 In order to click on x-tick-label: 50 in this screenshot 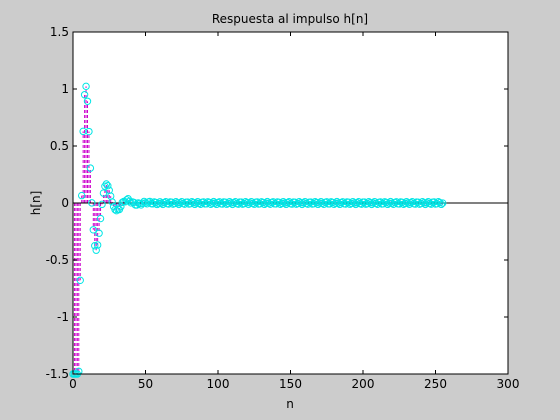, I will do `click(145, 384)`.